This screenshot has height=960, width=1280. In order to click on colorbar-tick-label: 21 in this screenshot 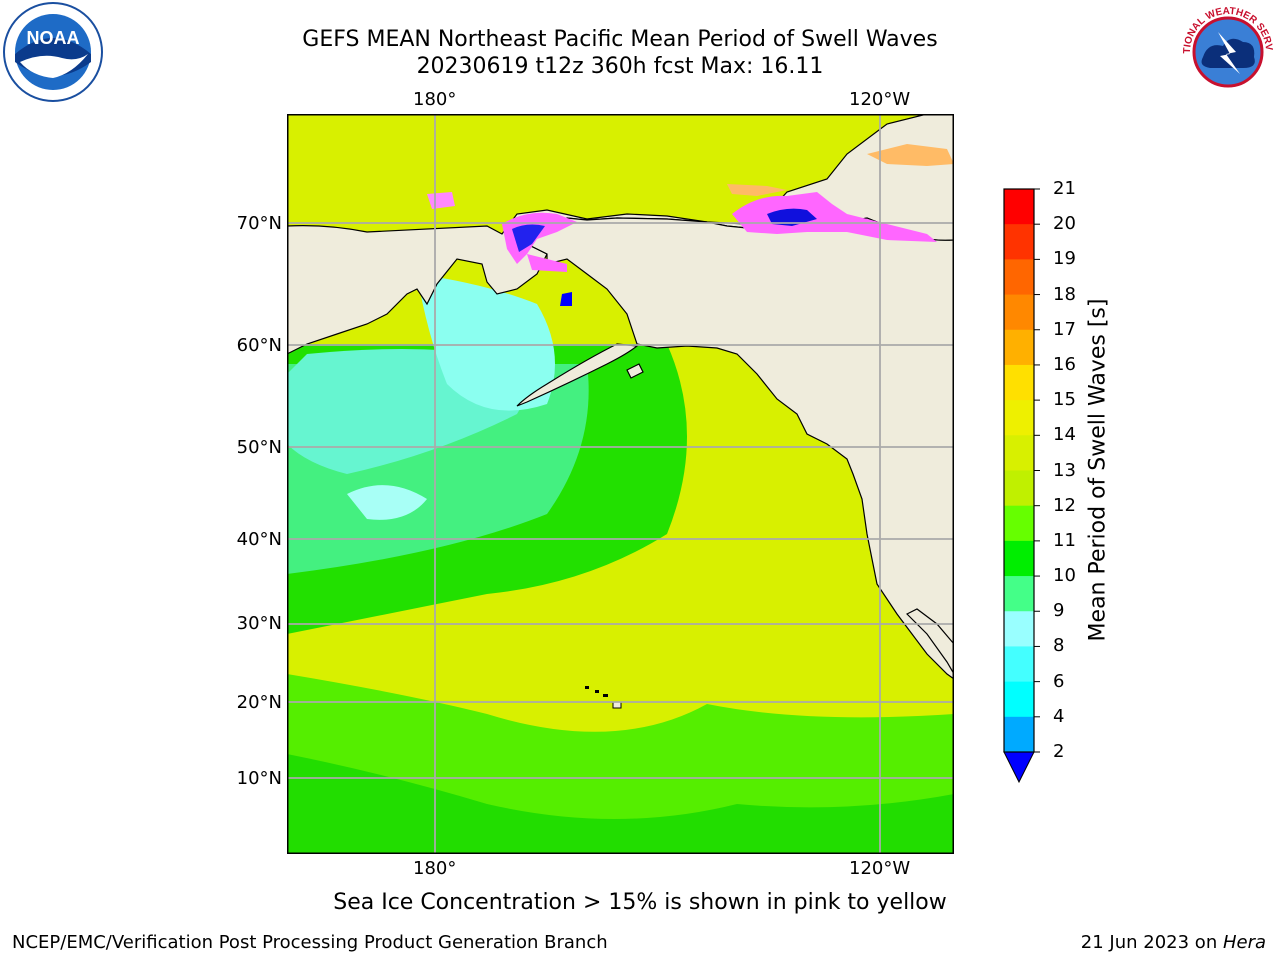, I will do `click(1064, 188)`.